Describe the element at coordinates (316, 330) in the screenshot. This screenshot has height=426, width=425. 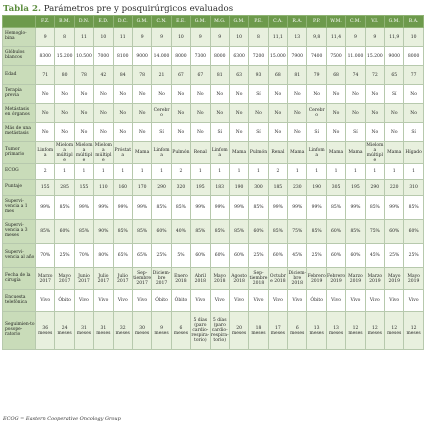
I see `table-cell: 13 meses` at that location.